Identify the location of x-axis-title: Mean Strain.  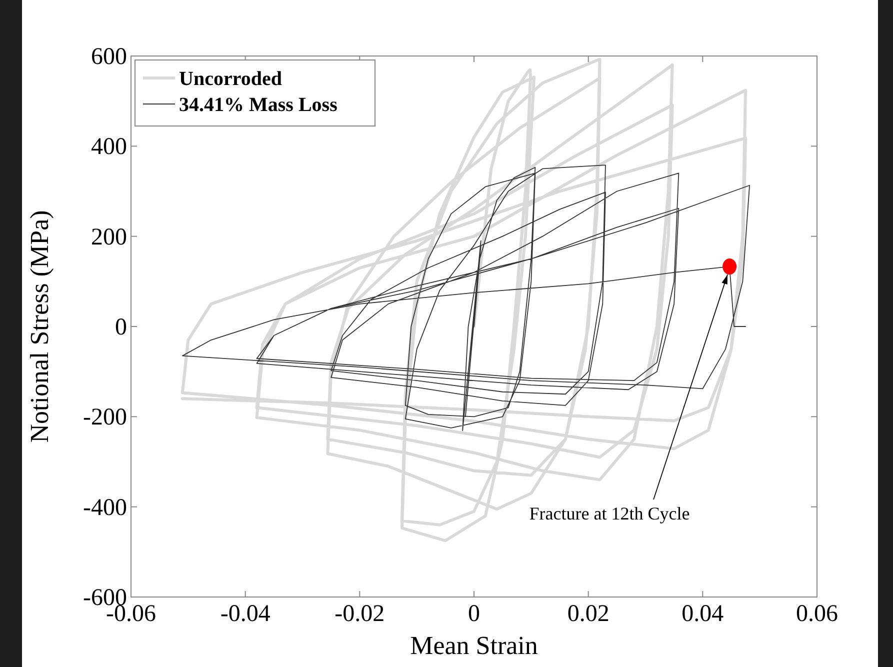
(474, 645).